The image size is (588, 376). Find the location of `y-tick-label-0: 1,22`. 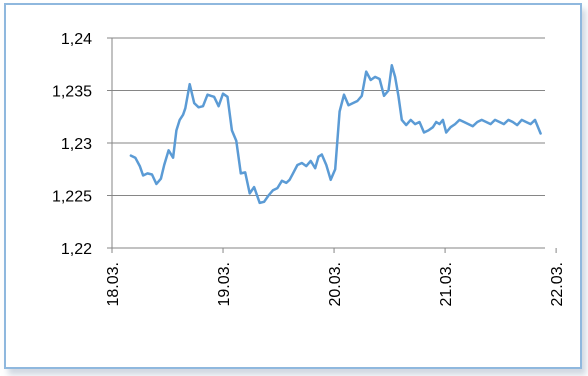

y-tick-label-0: 1,22 is located at coordinates (76, 249).